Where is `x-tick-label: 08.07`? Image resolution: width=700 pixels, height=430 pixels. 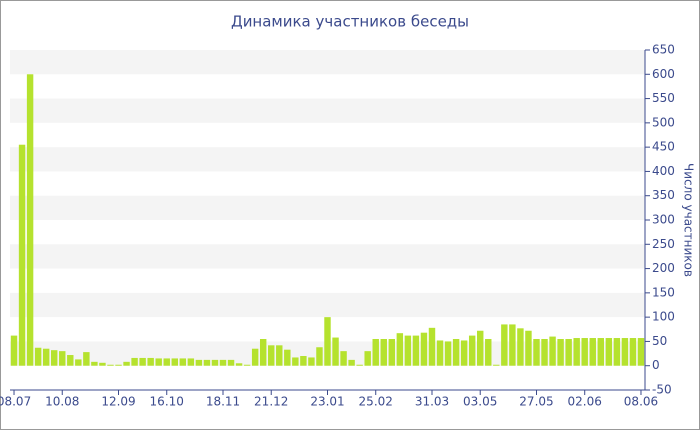 x-tick-label: 08.07 is located at coordinates (15, 402).